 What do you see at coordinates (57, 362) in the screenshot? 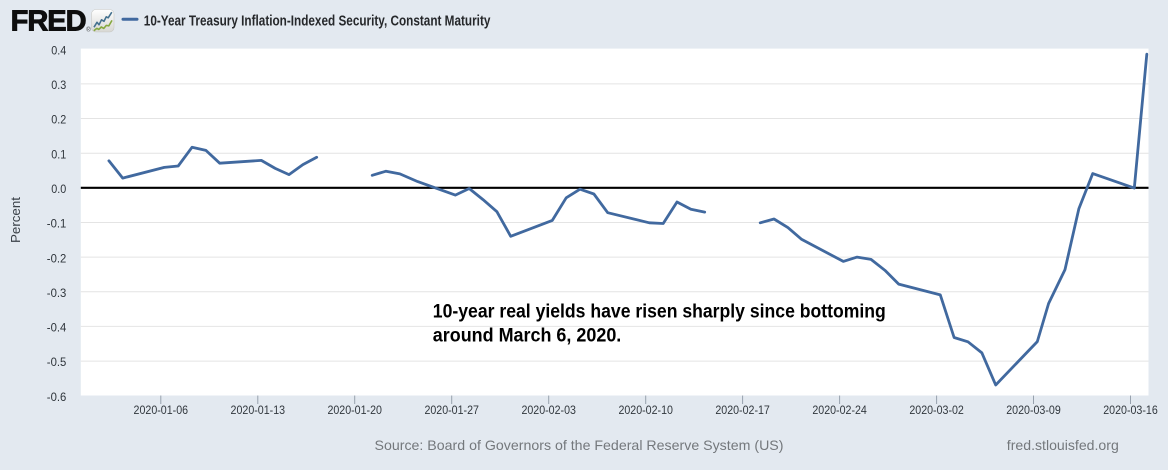
I see `svg-text: -0.5` at bounding box center [57, 362].